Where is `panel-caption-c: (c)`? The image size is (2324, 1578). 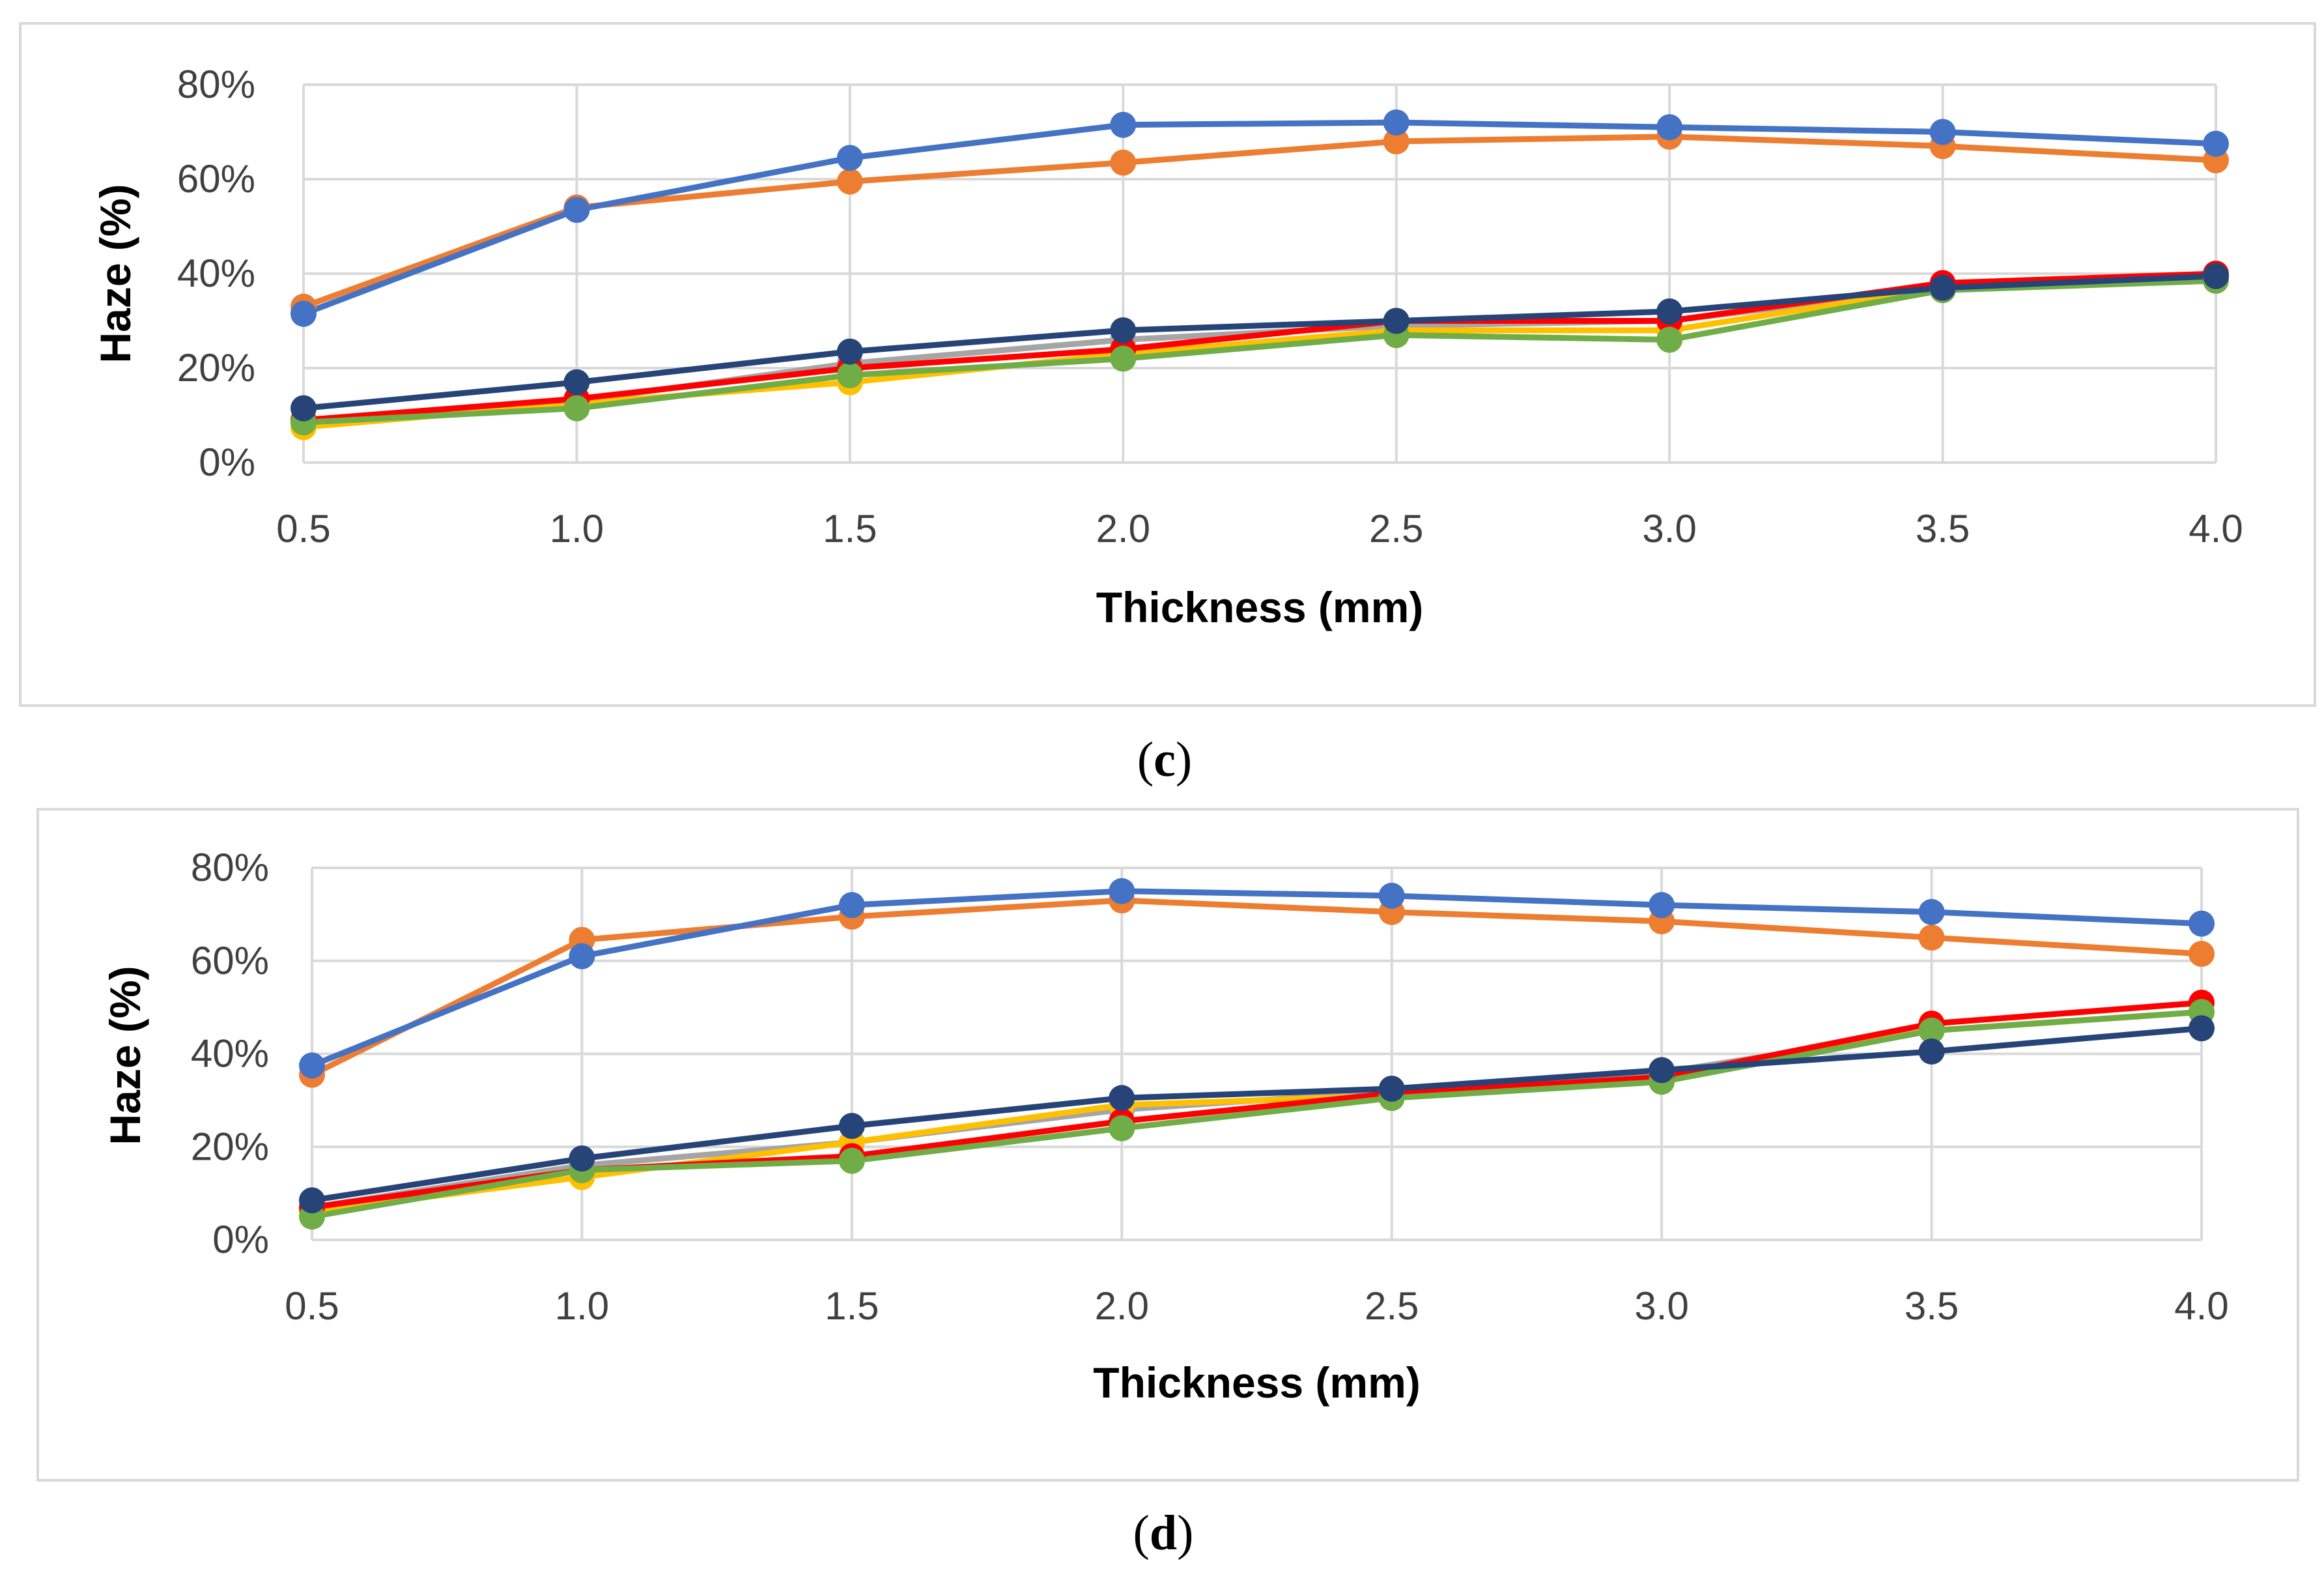 panel-caption-c: (c) is located at coordinates (1165, 759).